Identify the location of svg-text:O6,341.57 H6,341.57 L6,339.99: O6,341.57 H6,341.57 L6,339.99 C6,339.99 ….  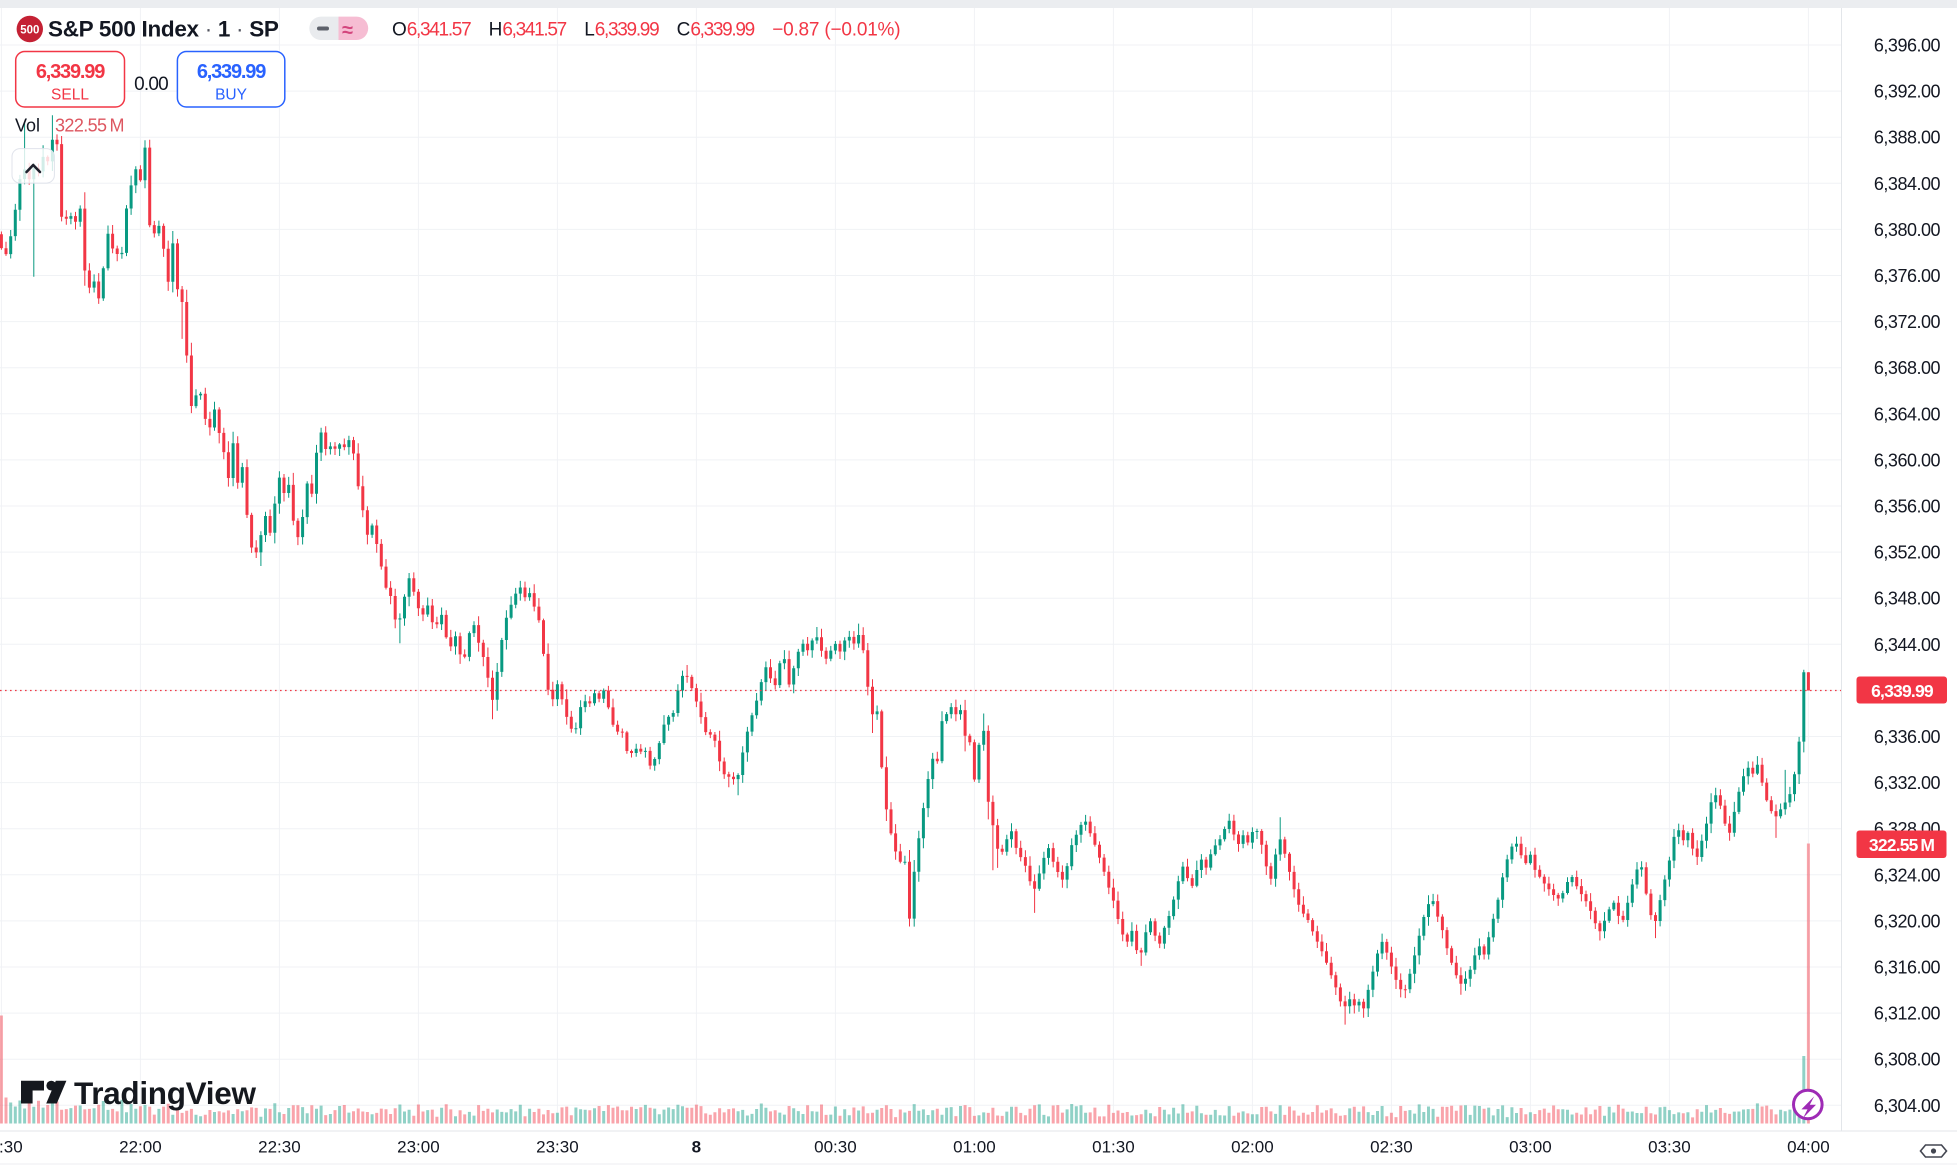
(646, 30).